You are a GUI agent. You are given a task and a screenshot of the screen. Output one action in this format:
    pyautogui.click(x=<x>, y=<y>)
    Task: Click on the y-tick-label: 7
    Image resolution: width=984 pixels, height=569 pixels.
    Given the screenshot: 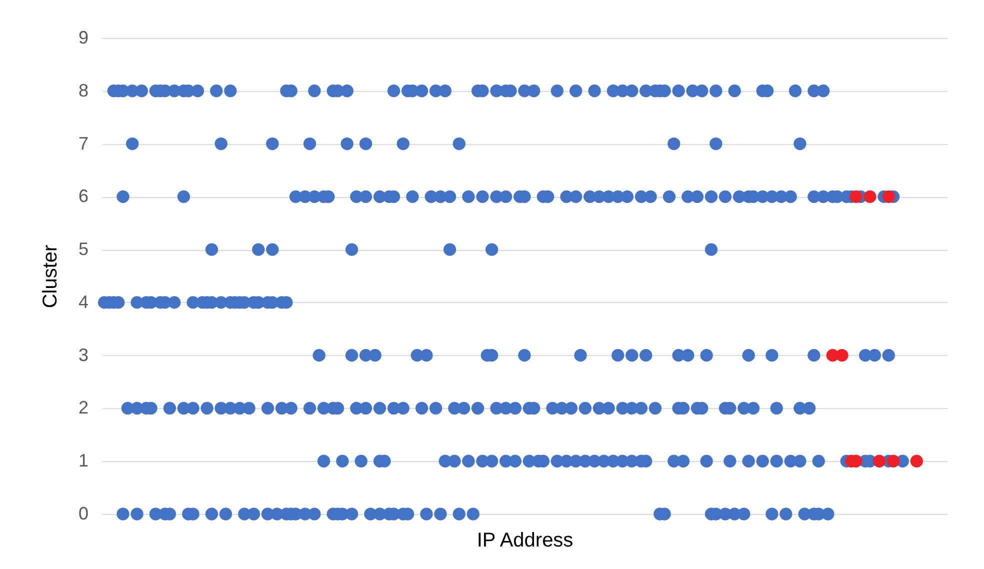 What is the action you would take?
    pyautogui.click(x=83, y=143)
    